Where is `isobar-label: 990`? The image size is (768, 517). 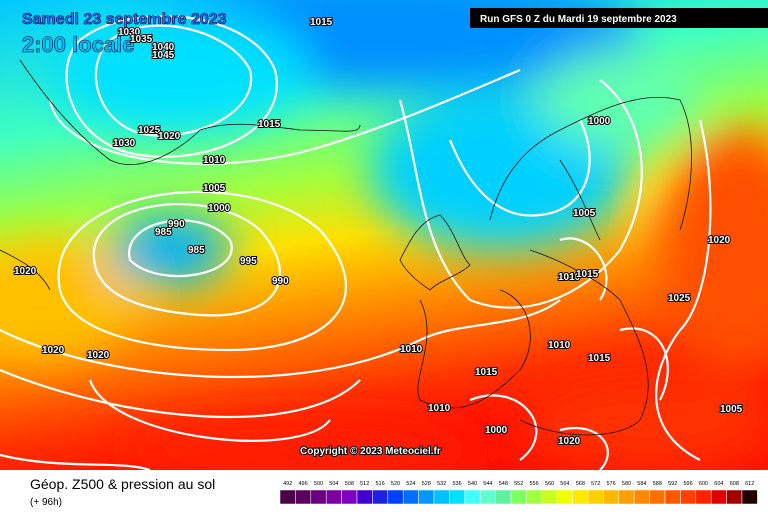 isobar-label: 990 is located at coordinates (176, 224).